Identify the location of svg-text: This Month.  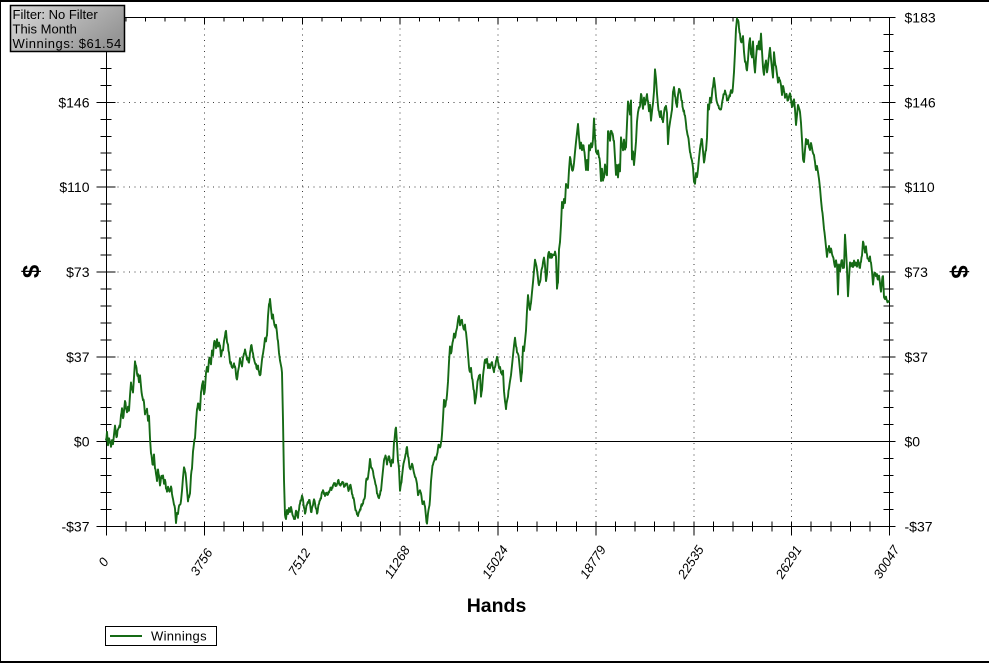
(45, 29).